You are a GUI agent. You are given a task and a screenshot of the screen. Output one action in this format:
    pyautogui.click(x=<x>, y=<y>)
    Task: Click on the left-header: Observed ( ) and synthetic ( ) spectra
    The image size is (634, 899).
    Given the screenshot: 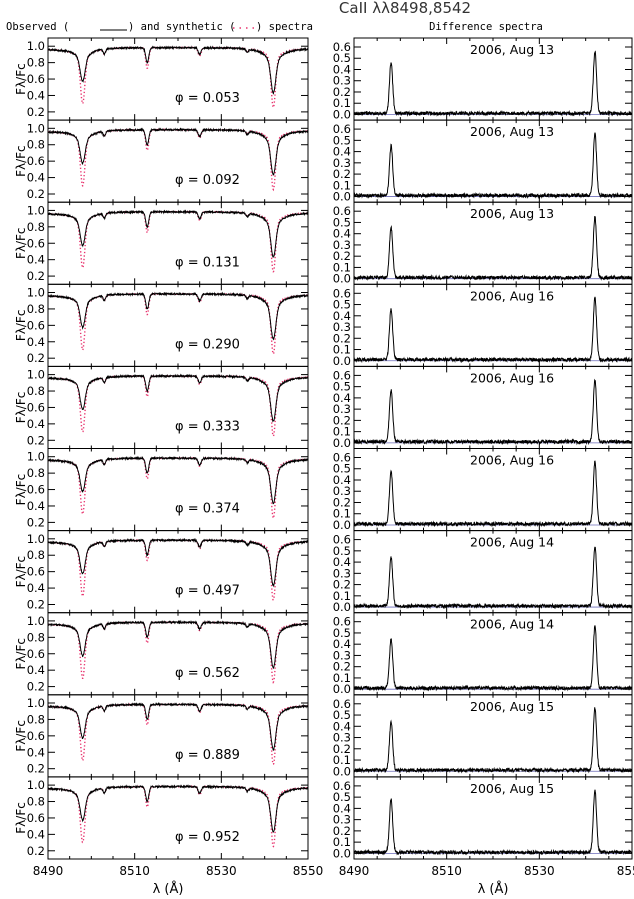 What is the action you would take?
    pyautogui.click(x=159, y=27)
    